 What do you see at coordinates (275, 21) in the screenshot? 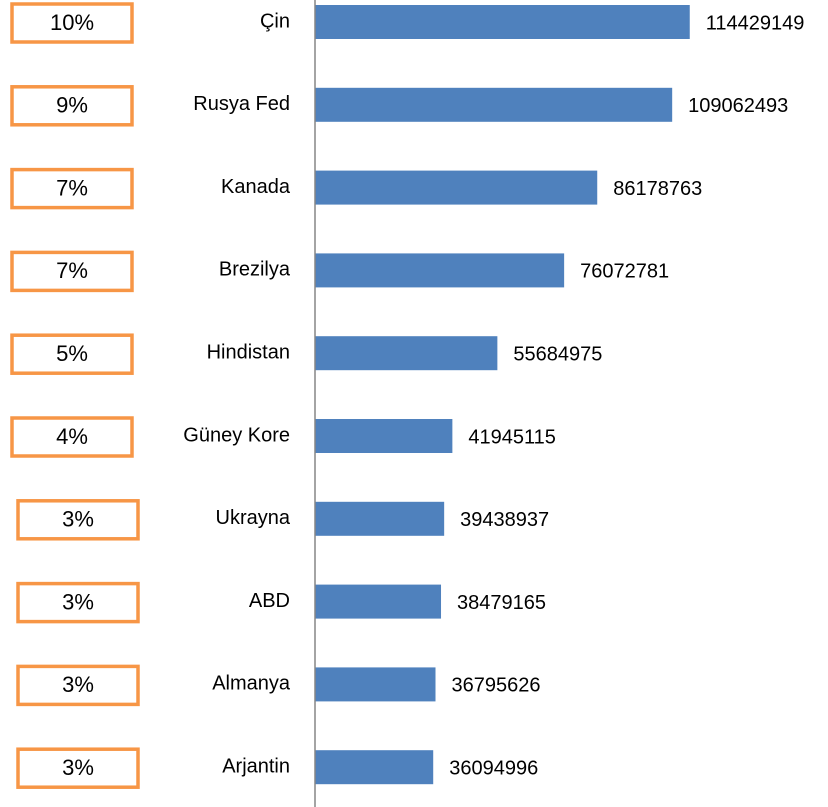
I see `category-label: Çin` at bounding box center [275, 21].